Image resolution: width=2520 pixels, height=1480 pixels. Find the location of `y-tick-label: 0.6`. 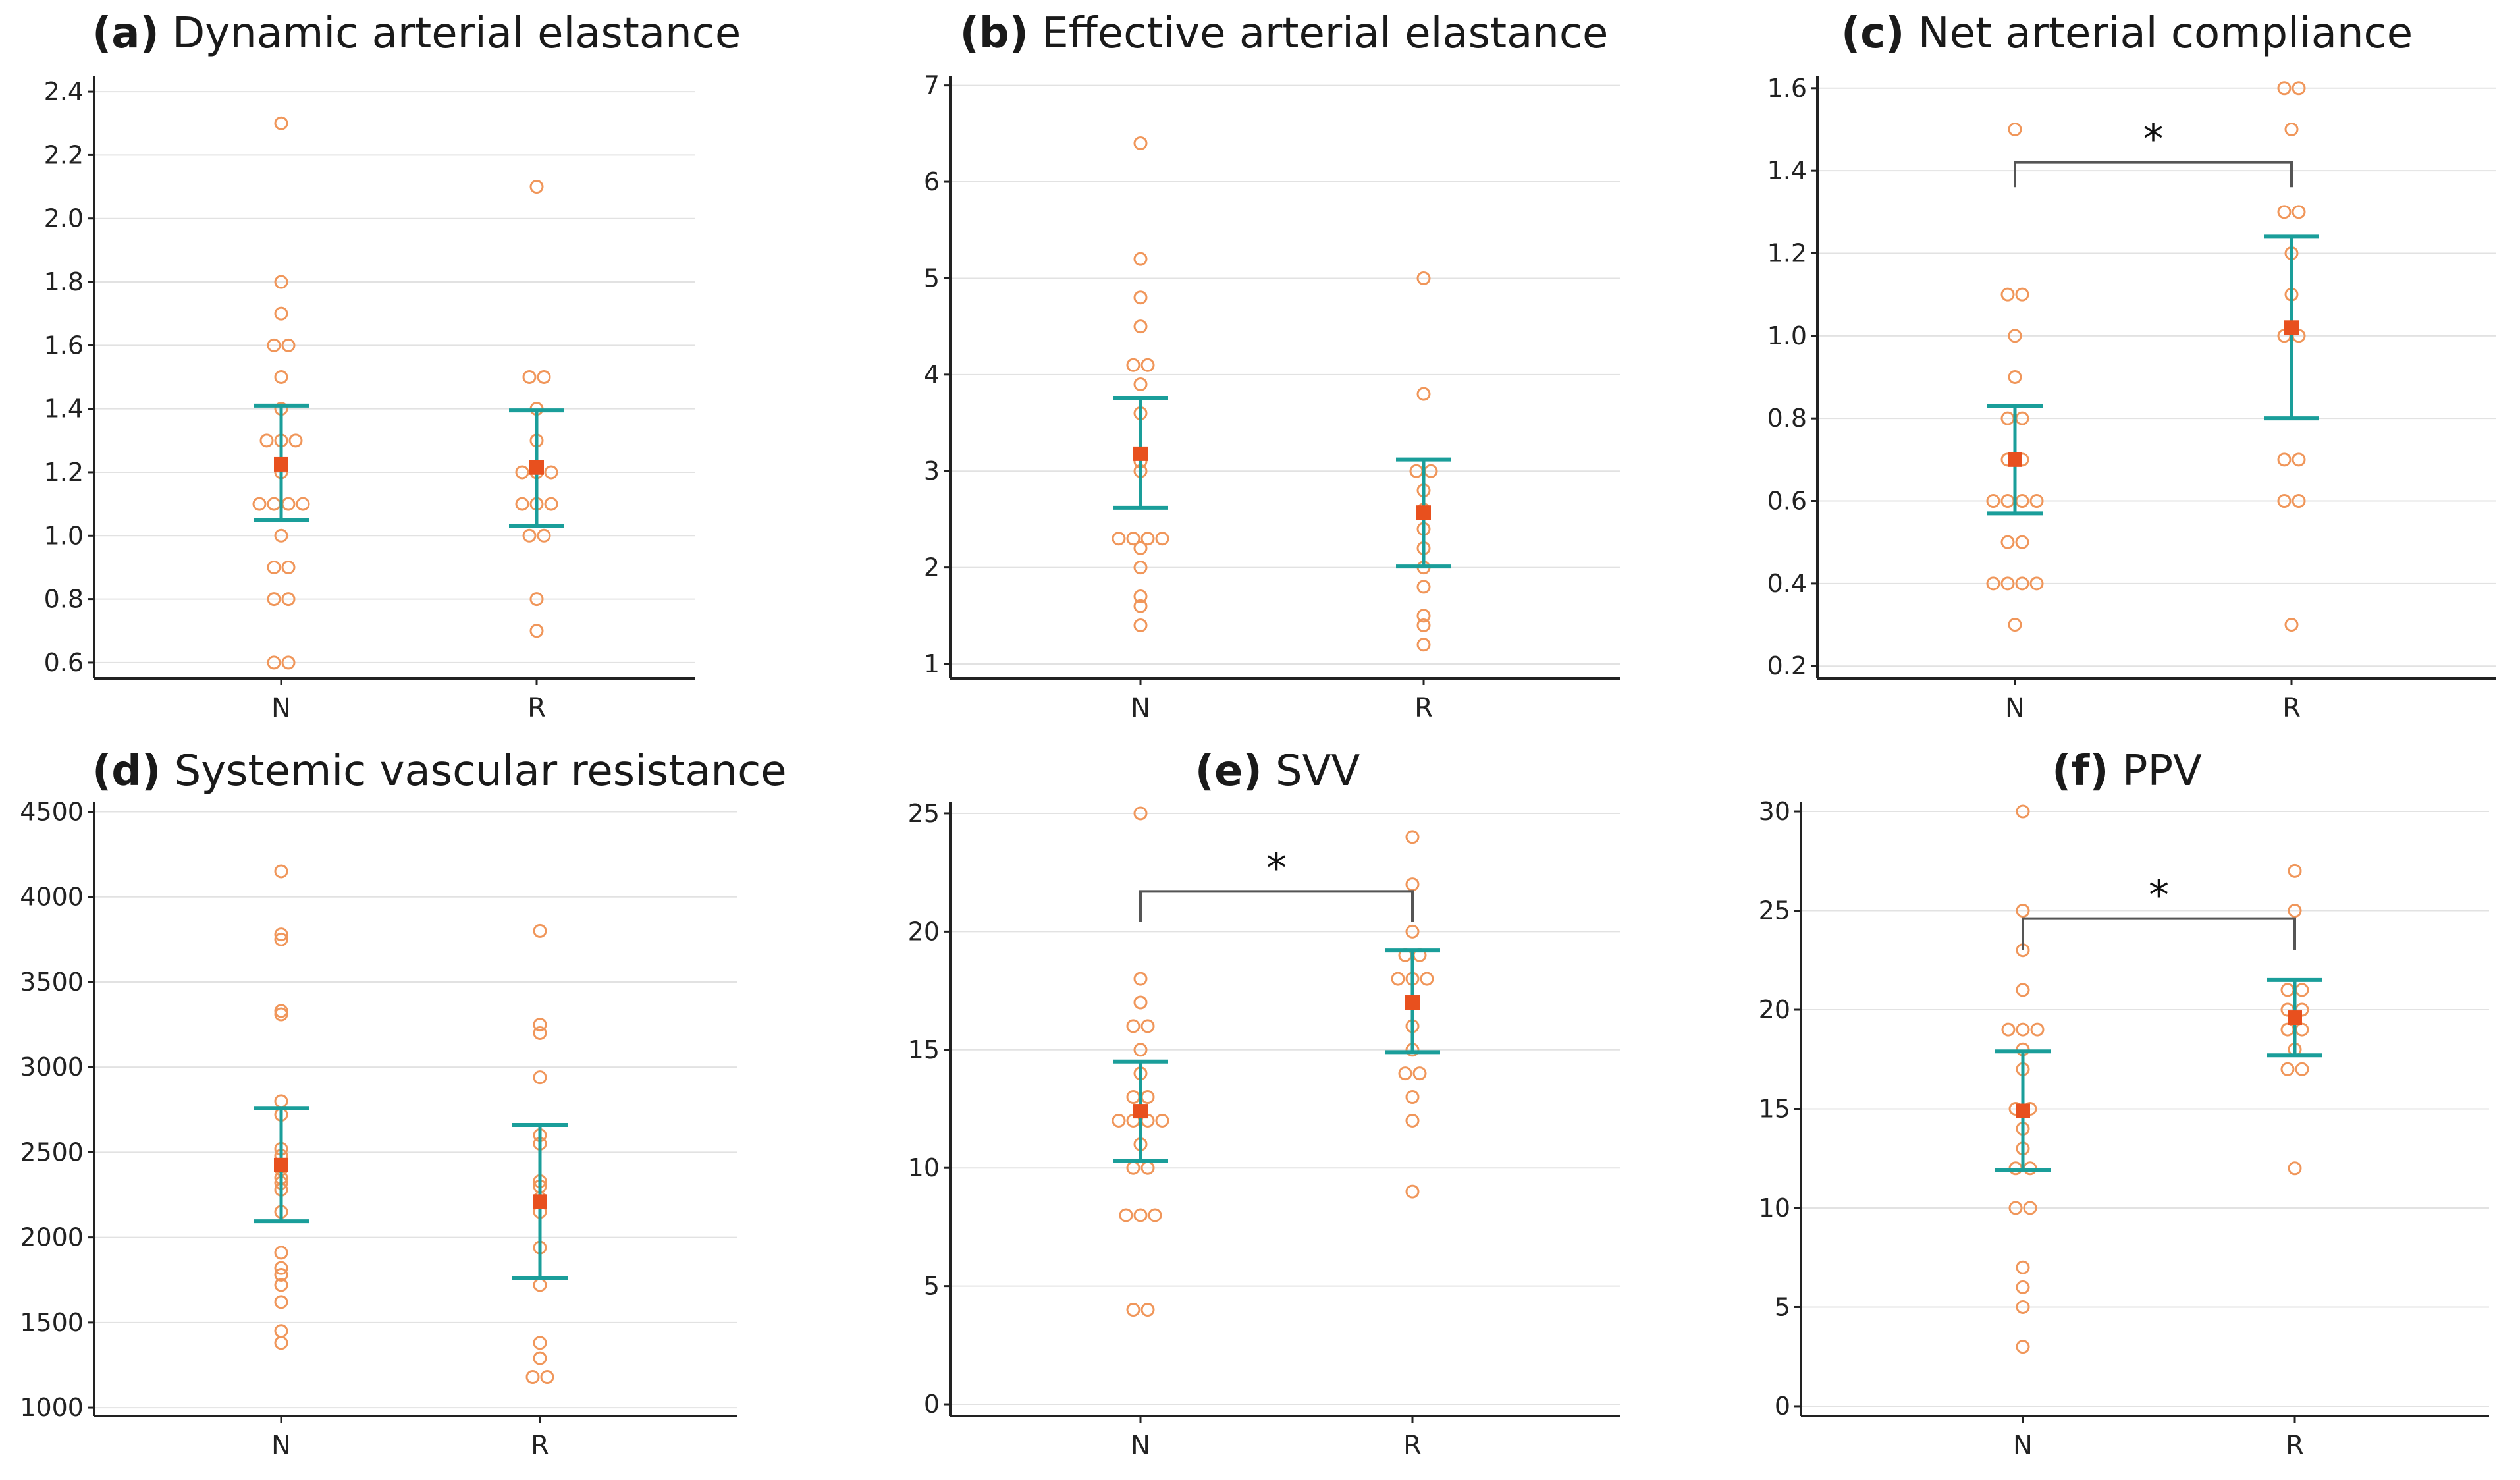

y-tick-label: 0.6 is located at coordinates (1787, 501).